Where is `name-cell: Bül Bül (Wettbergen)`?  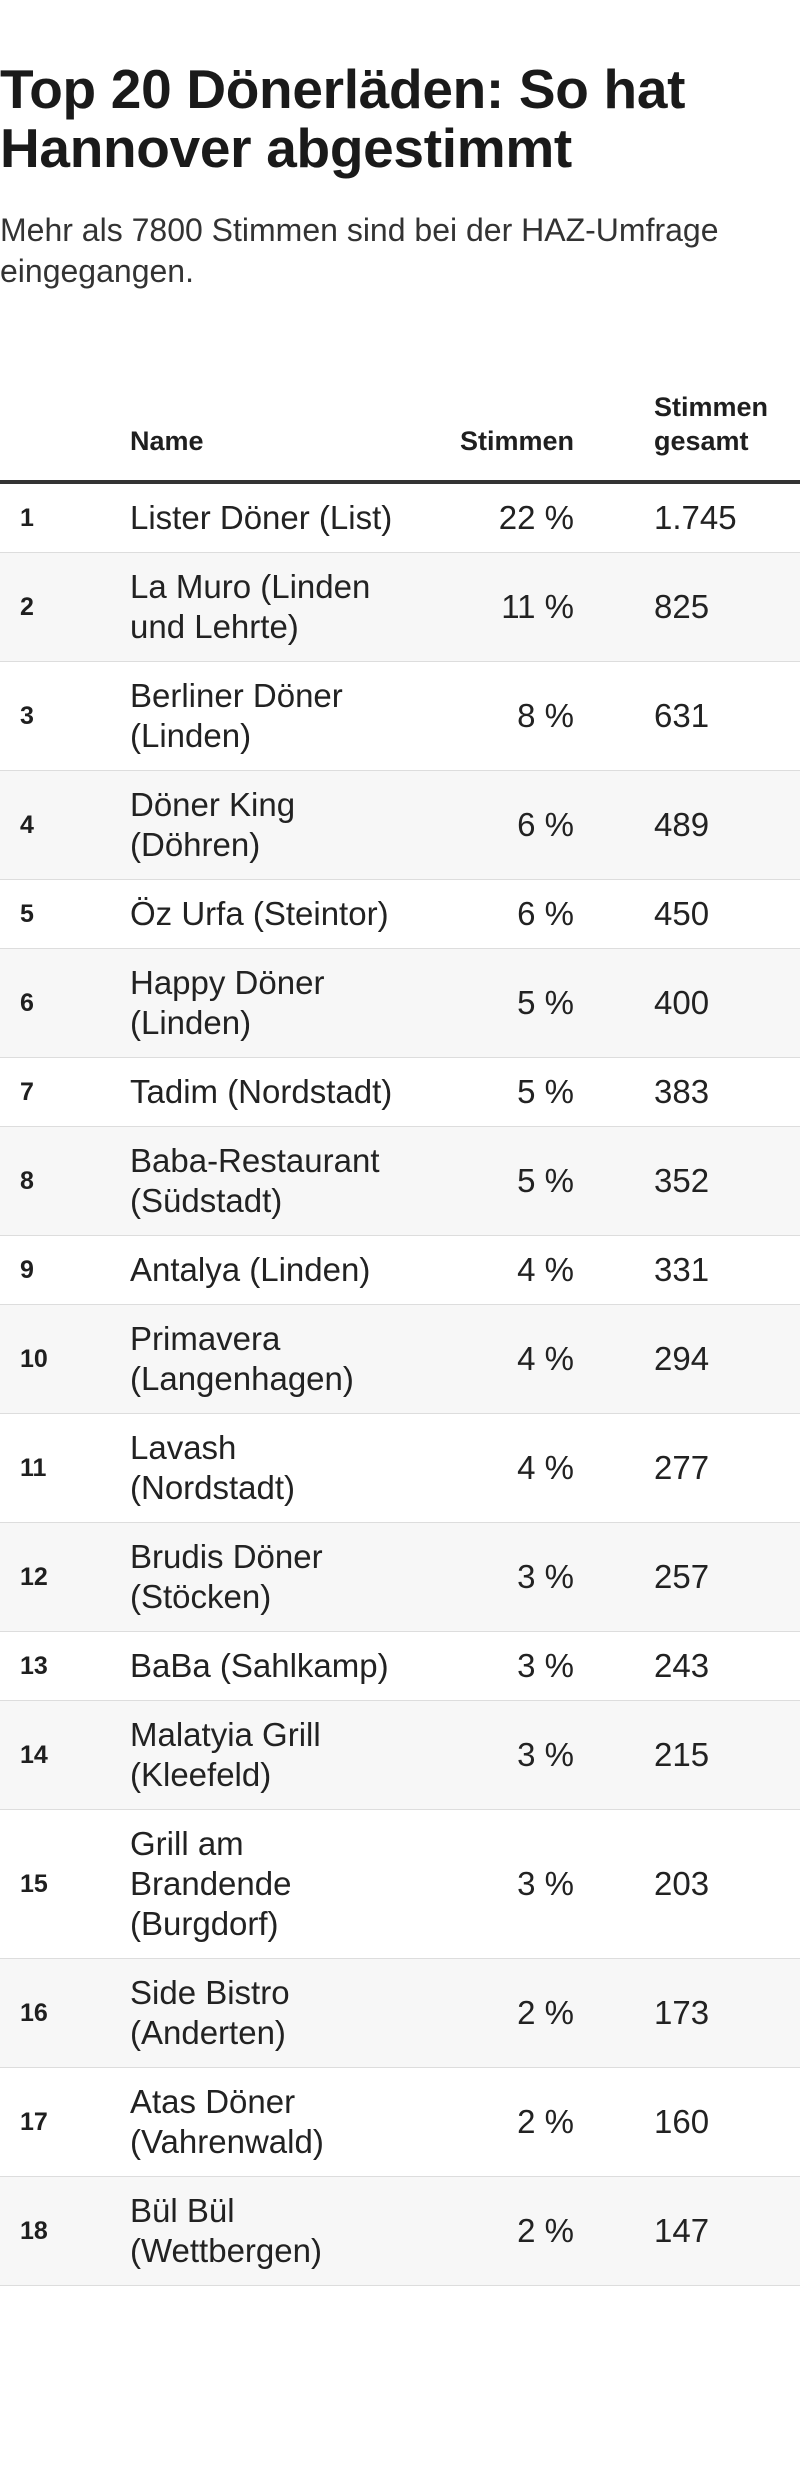 name-cell: Bül Bül (Wettbergen) is located at coordinates (226, 2230).